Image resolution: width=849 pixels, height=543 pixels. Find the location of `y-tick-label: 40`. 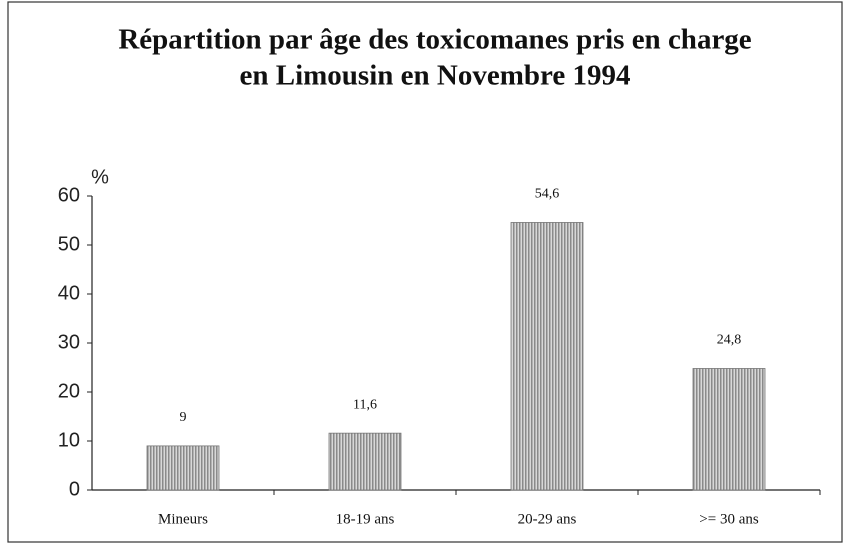

y-tick-label: 40 is located at coordinates (69, 293).